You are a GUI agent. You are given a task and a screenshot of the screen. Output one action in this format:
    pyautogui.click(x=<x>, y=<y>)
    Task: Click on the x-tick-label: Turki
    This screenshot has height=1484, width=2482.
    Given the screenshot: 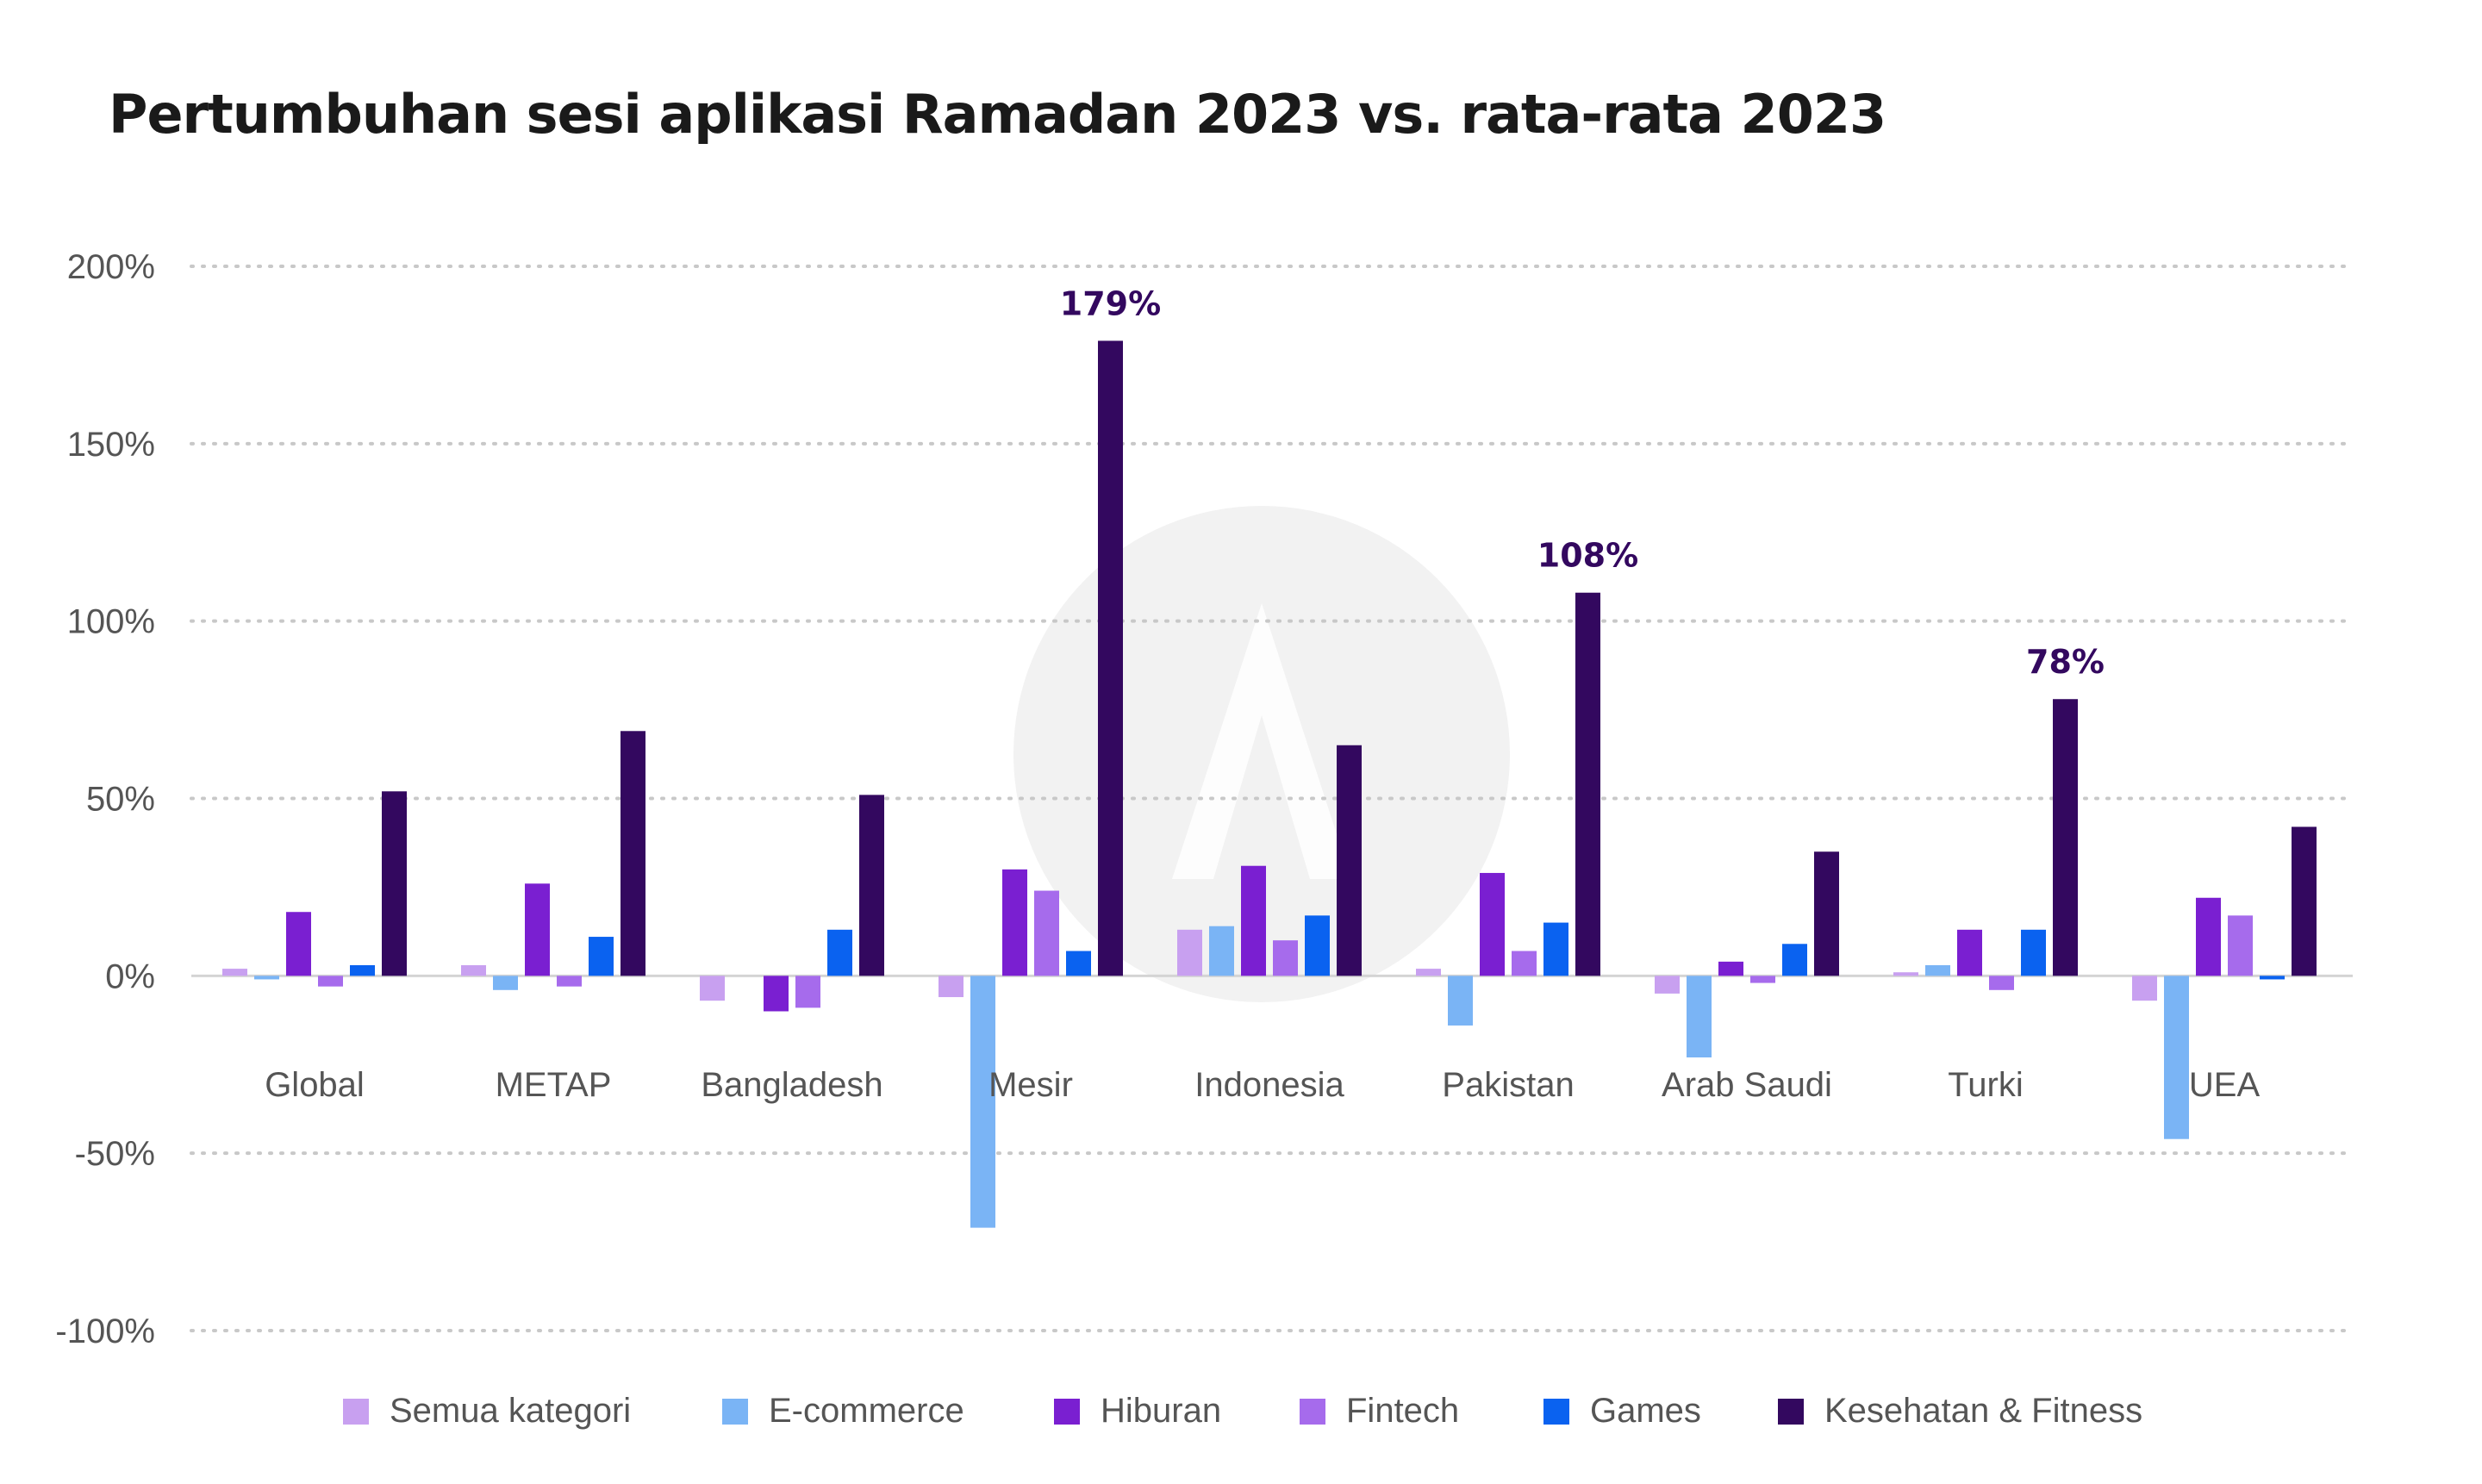 What is the action you would take?
    pyautogui.click(x=1985, y=1085)
    